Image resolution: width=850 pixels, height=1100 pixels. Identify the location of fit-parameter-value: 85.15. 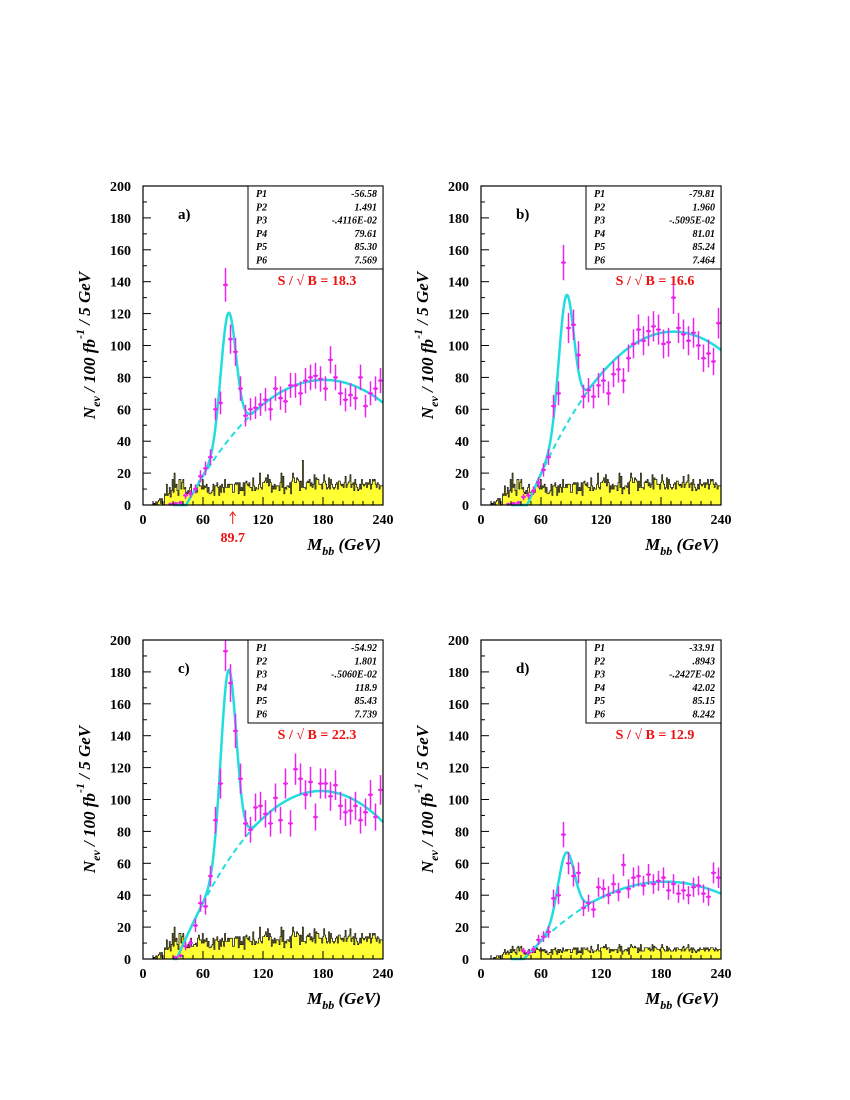
(704, 701).